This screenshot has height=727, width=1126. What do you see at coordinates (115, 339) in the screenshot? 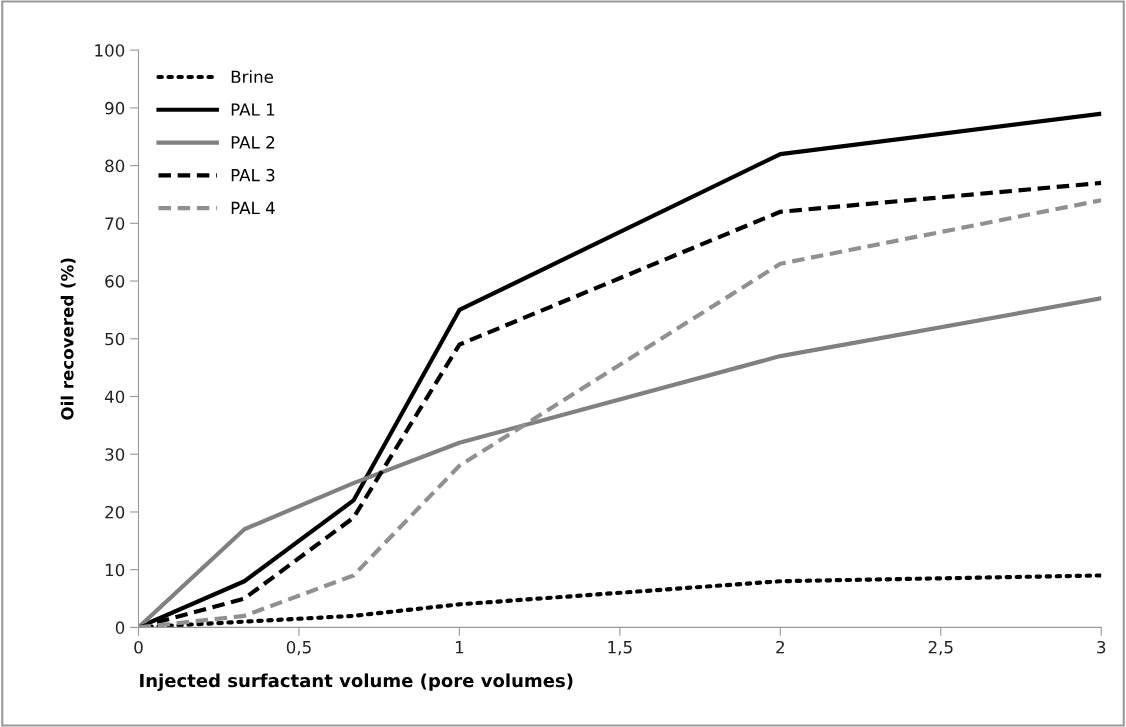
I see `y-tick-label: 50` at bounding box center [115, 339].